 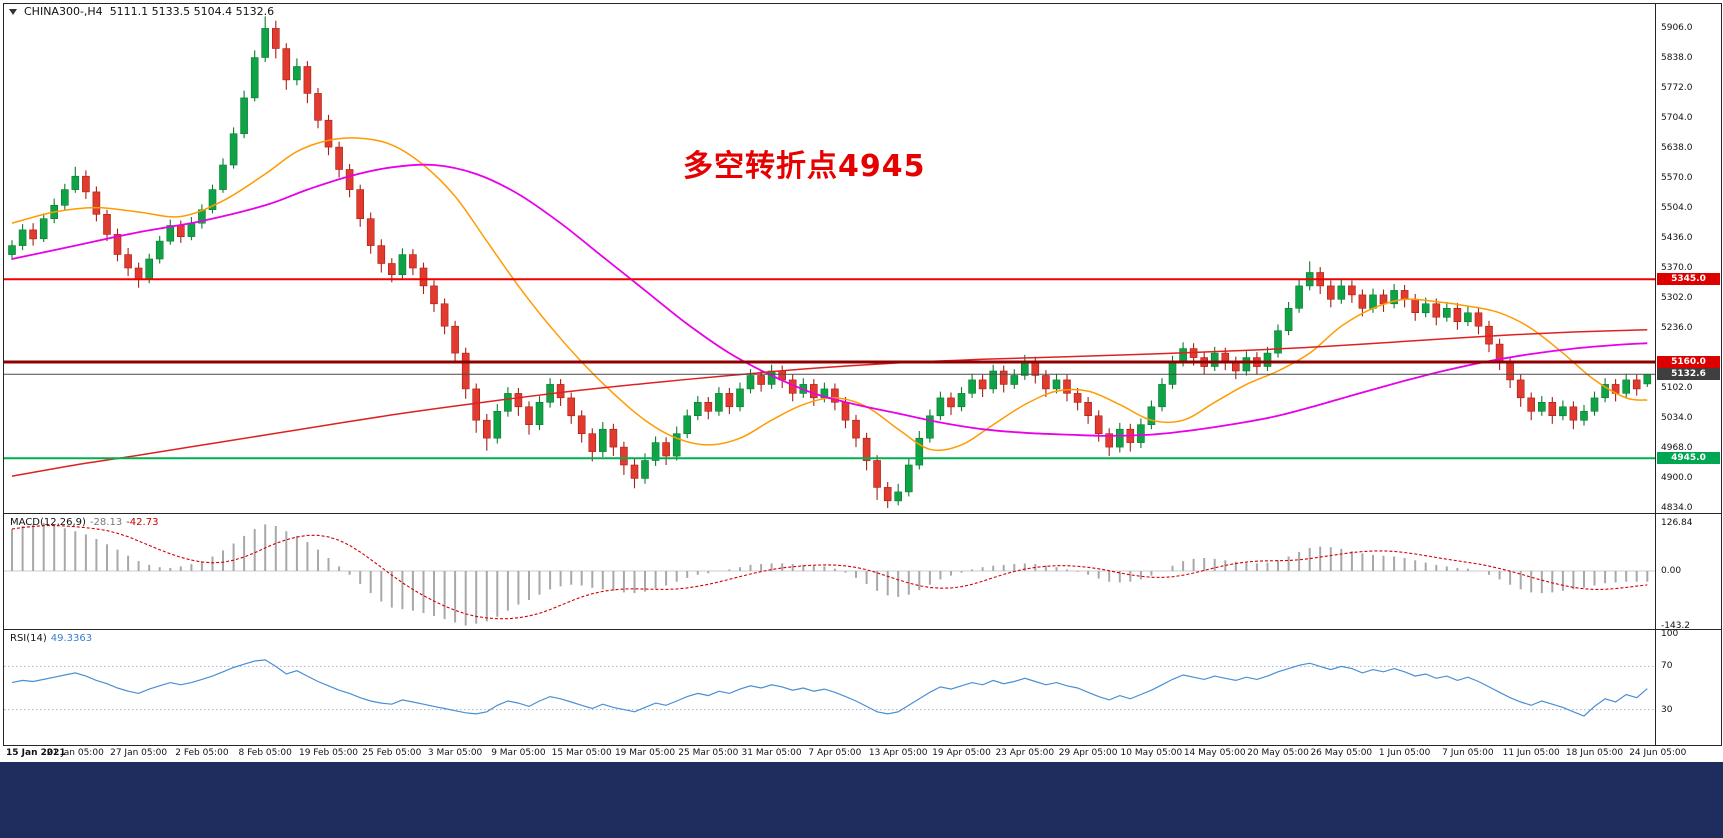 I want to click on time-axis-label: 18 Jun 05:00, so click(x=1594, y=753).